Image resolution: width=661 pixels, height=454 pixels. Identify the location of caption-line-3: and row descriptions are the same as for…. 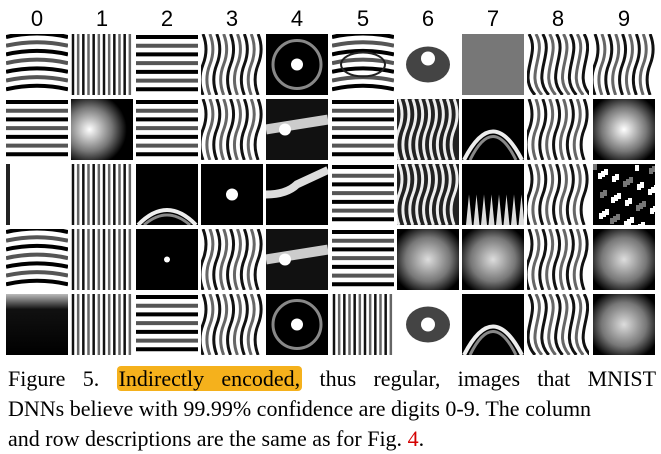
(332, 439).